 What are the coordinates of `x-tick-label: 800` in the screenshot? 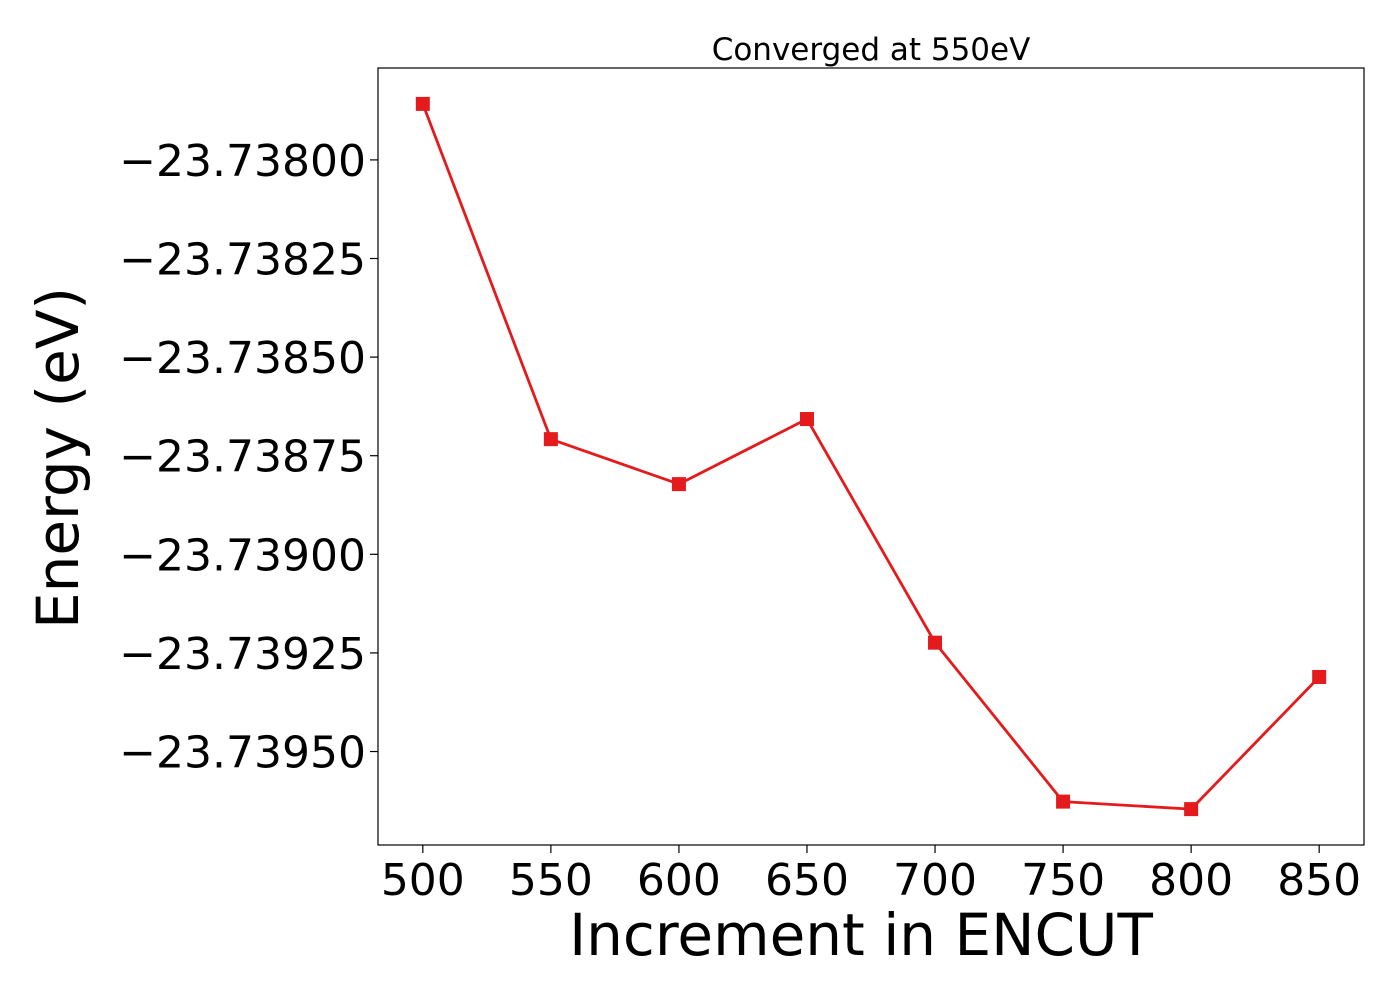 It's located at (1191, 880).